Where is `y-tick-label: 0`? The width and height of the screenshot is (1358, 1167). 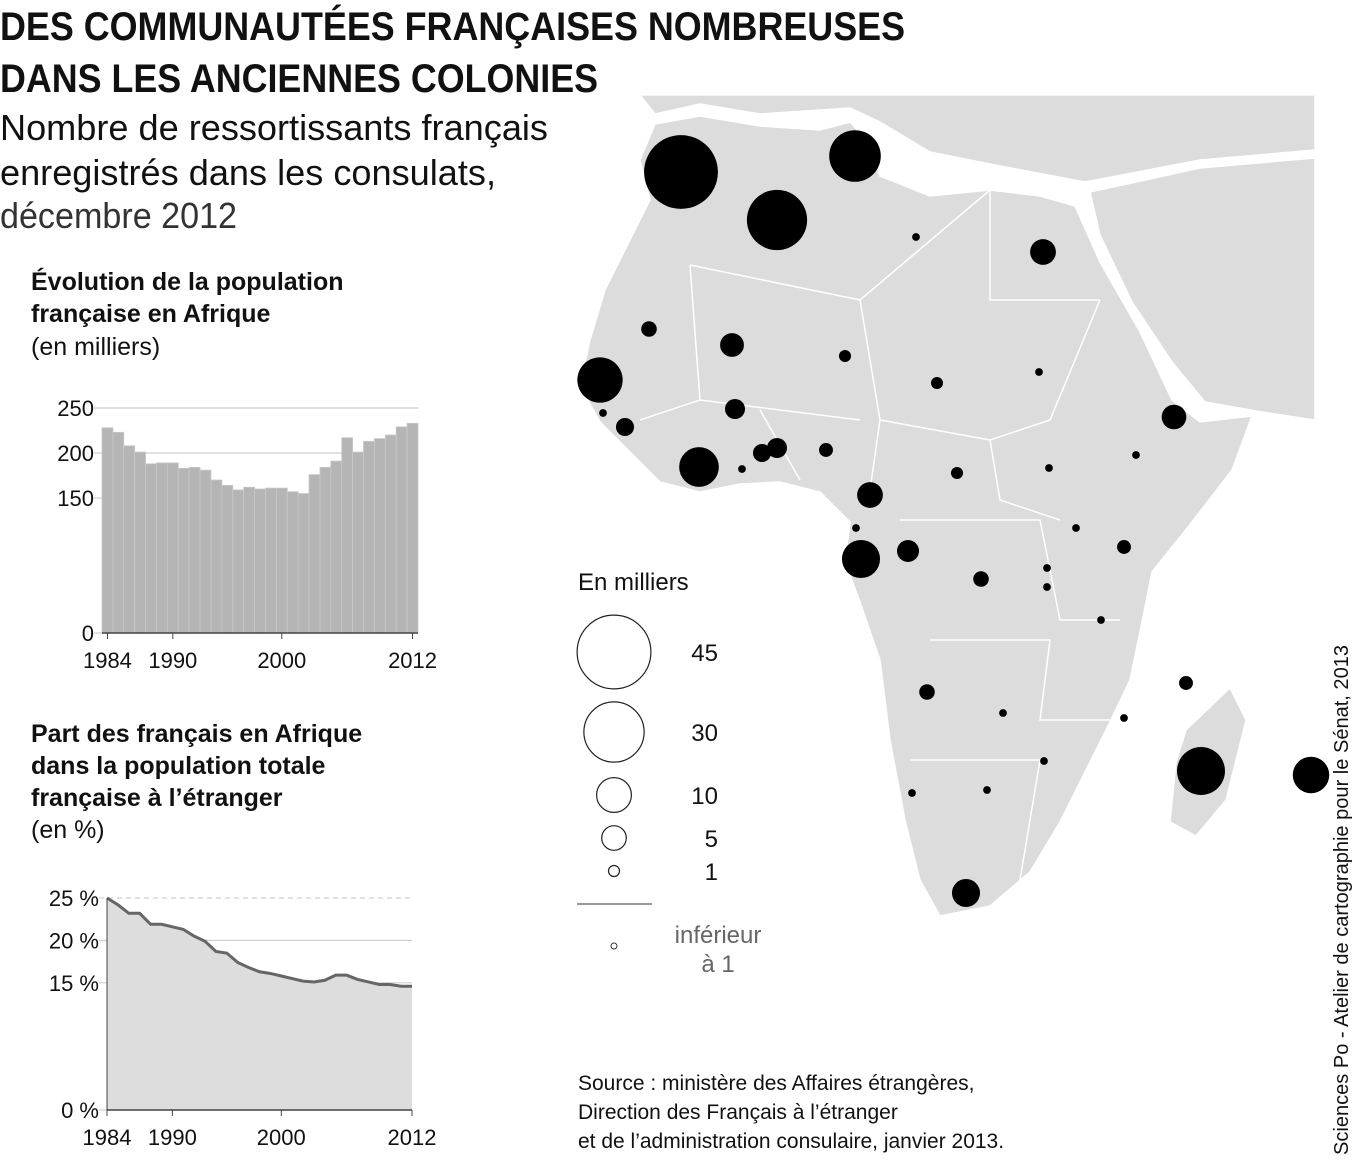
y-tick-label: 0 is located at coordinates (88, 633).